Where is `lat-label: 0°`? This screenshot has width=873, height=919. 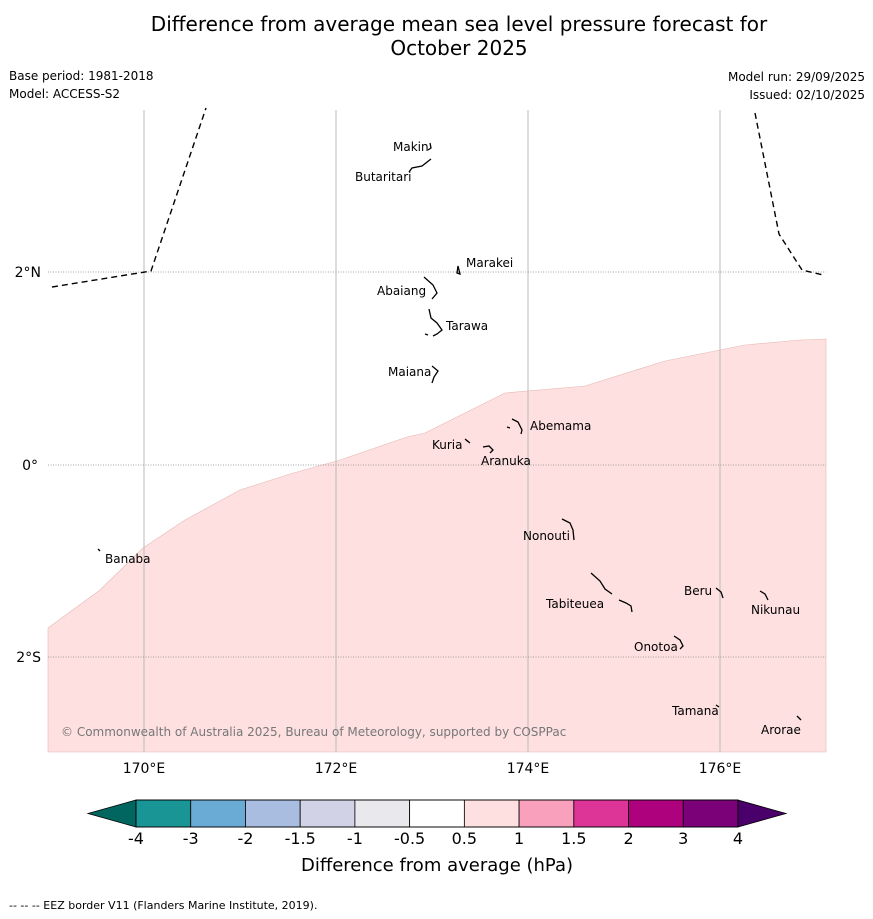 lat-label: 0° is located at coordinates (30, 466).